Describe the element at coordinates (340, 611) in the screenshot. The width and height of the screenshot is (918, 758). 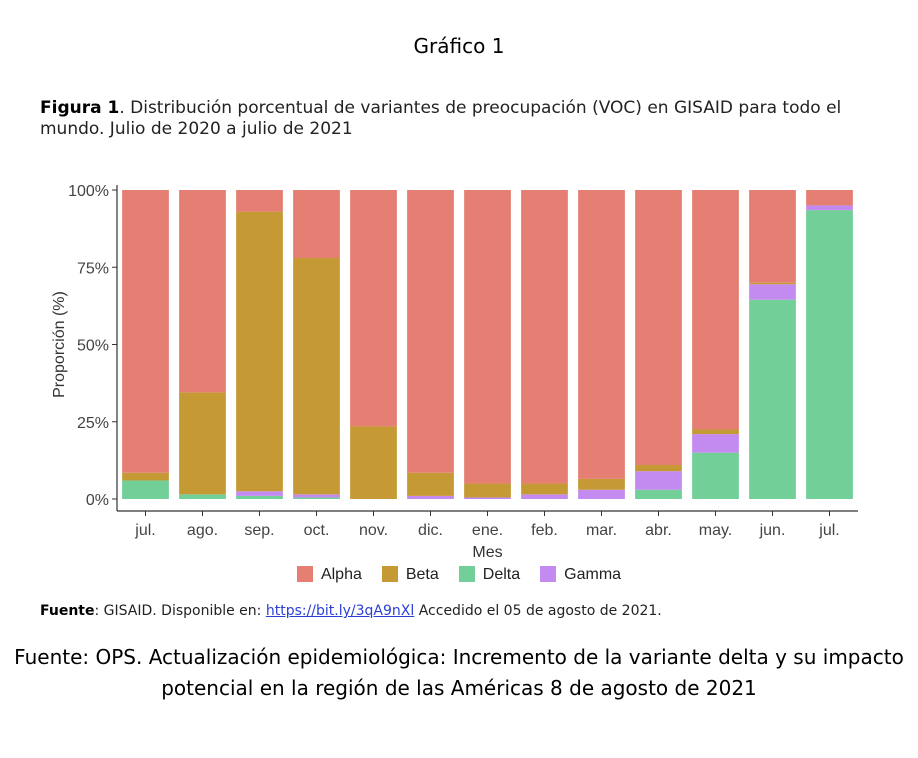
I see `source-link: https://bit.ly/3qA9nXl` at that location.